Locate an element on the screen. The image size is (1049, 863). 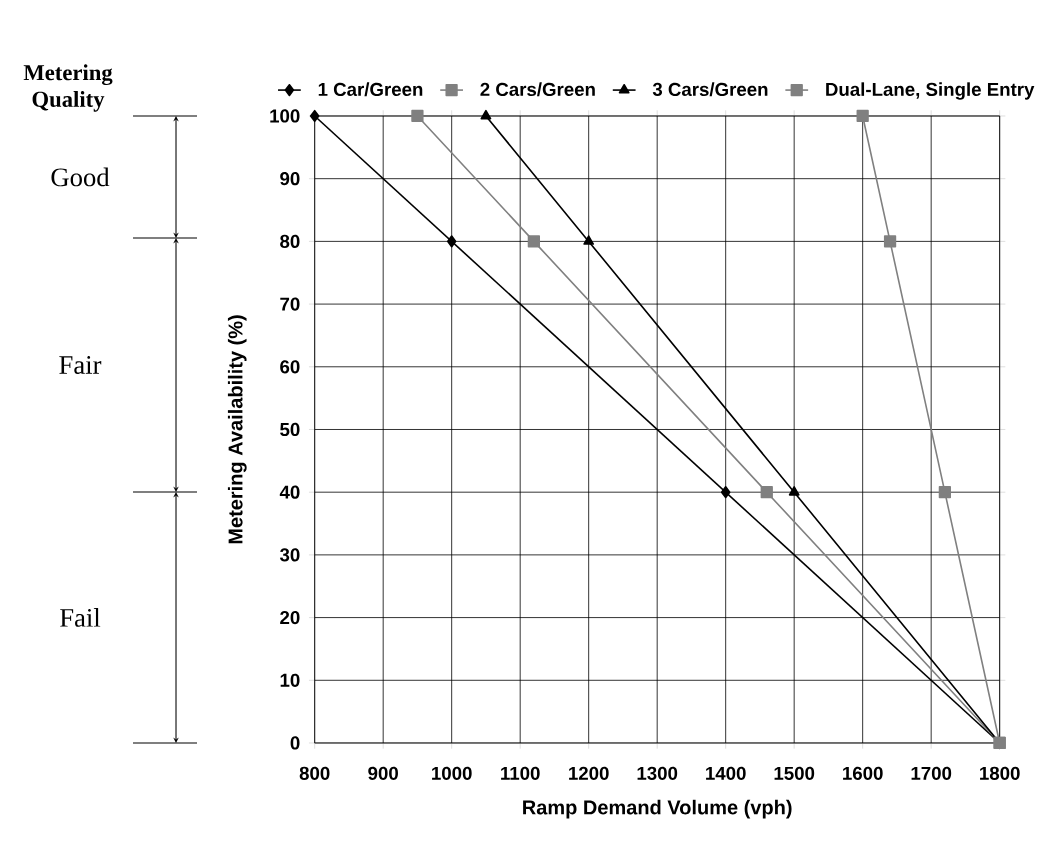
y-tick-label: 80 is located at coordinates (290, 241).